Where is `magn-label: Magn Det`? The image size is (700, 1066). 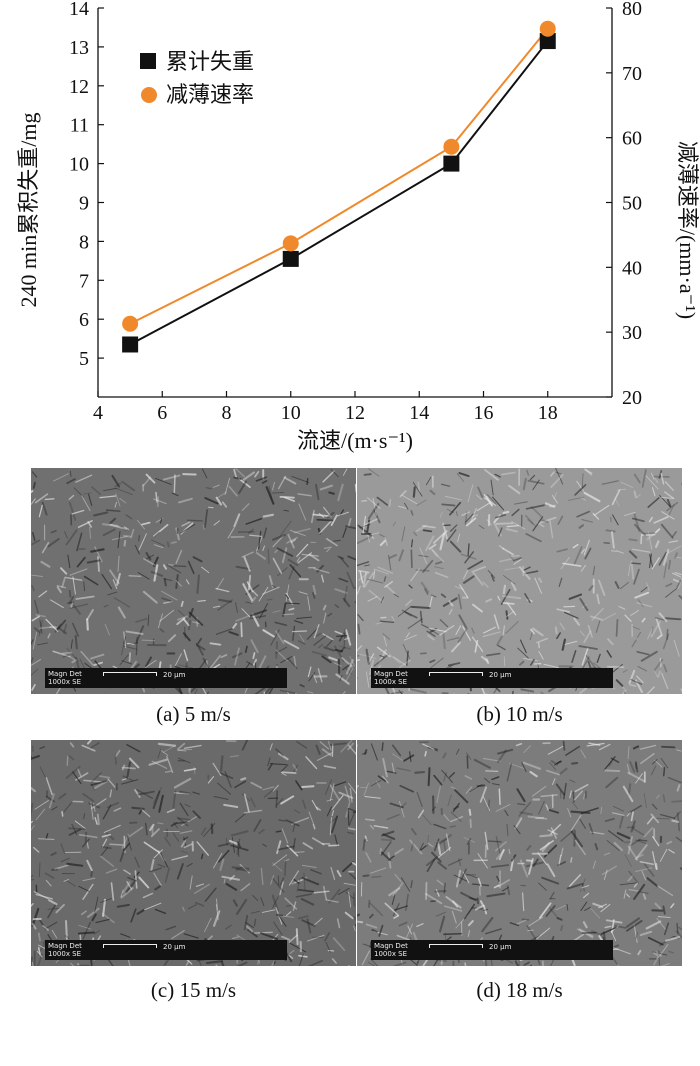 magn-label: Magn Det is located at coordinates (391, 946).